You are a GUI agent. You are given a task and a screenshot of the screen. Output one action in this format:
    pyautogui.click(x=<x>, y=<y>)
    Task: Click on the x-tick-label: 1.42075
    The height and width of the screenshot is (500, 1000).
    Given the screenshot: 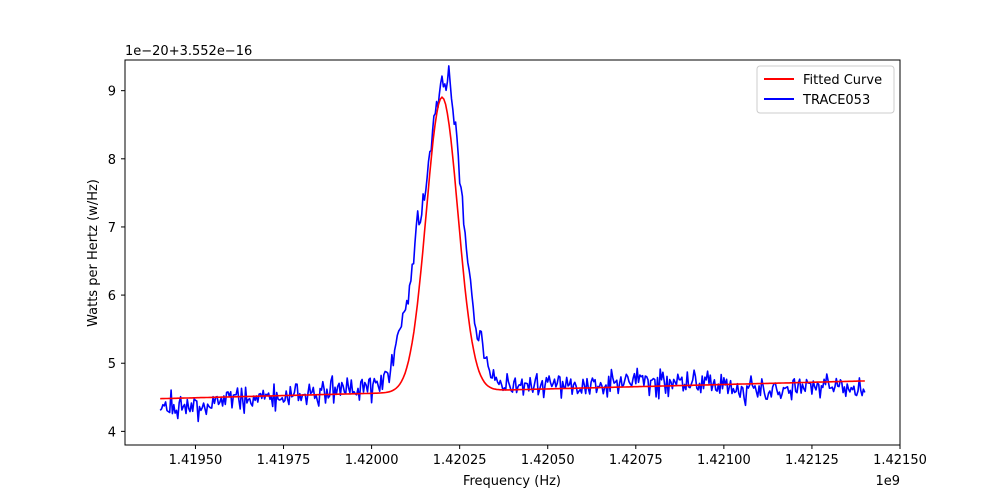 What is the action you would take?
    pyautogui.click(x=636, y=460)
    